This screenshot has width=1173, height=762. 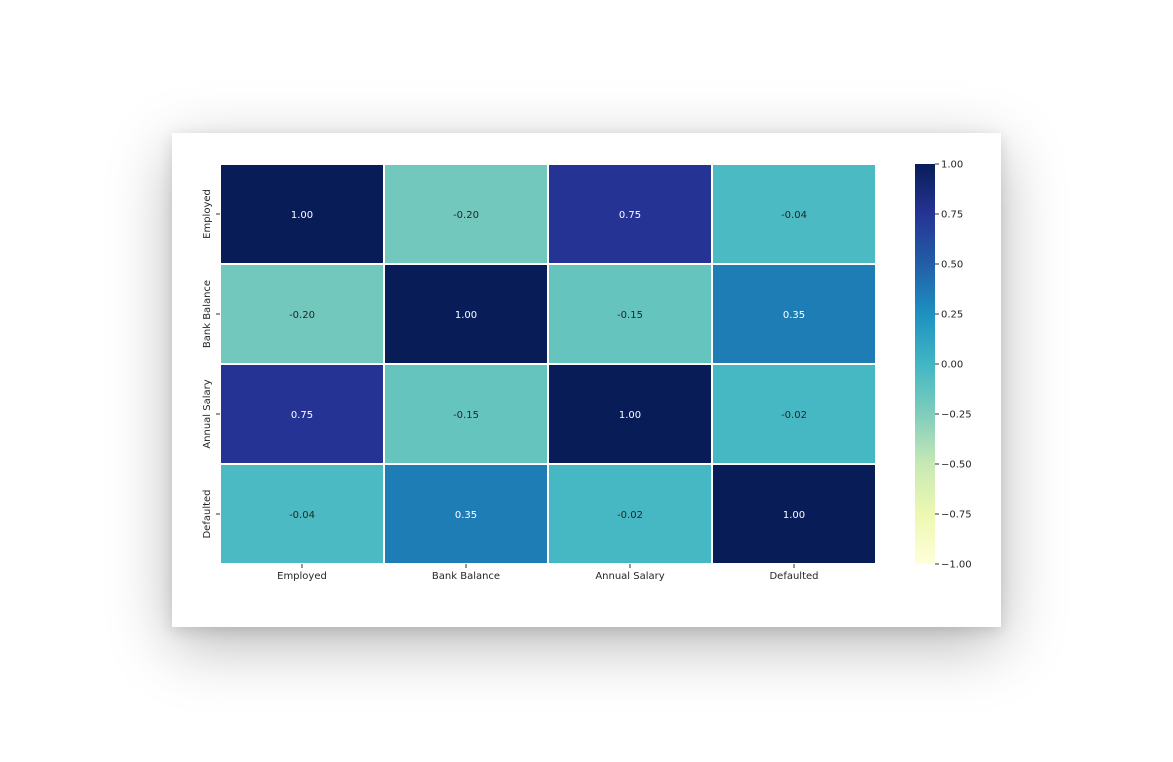 I want to click on cell-annotation-r2-c0: 0.75, so click(x=302, y=415).